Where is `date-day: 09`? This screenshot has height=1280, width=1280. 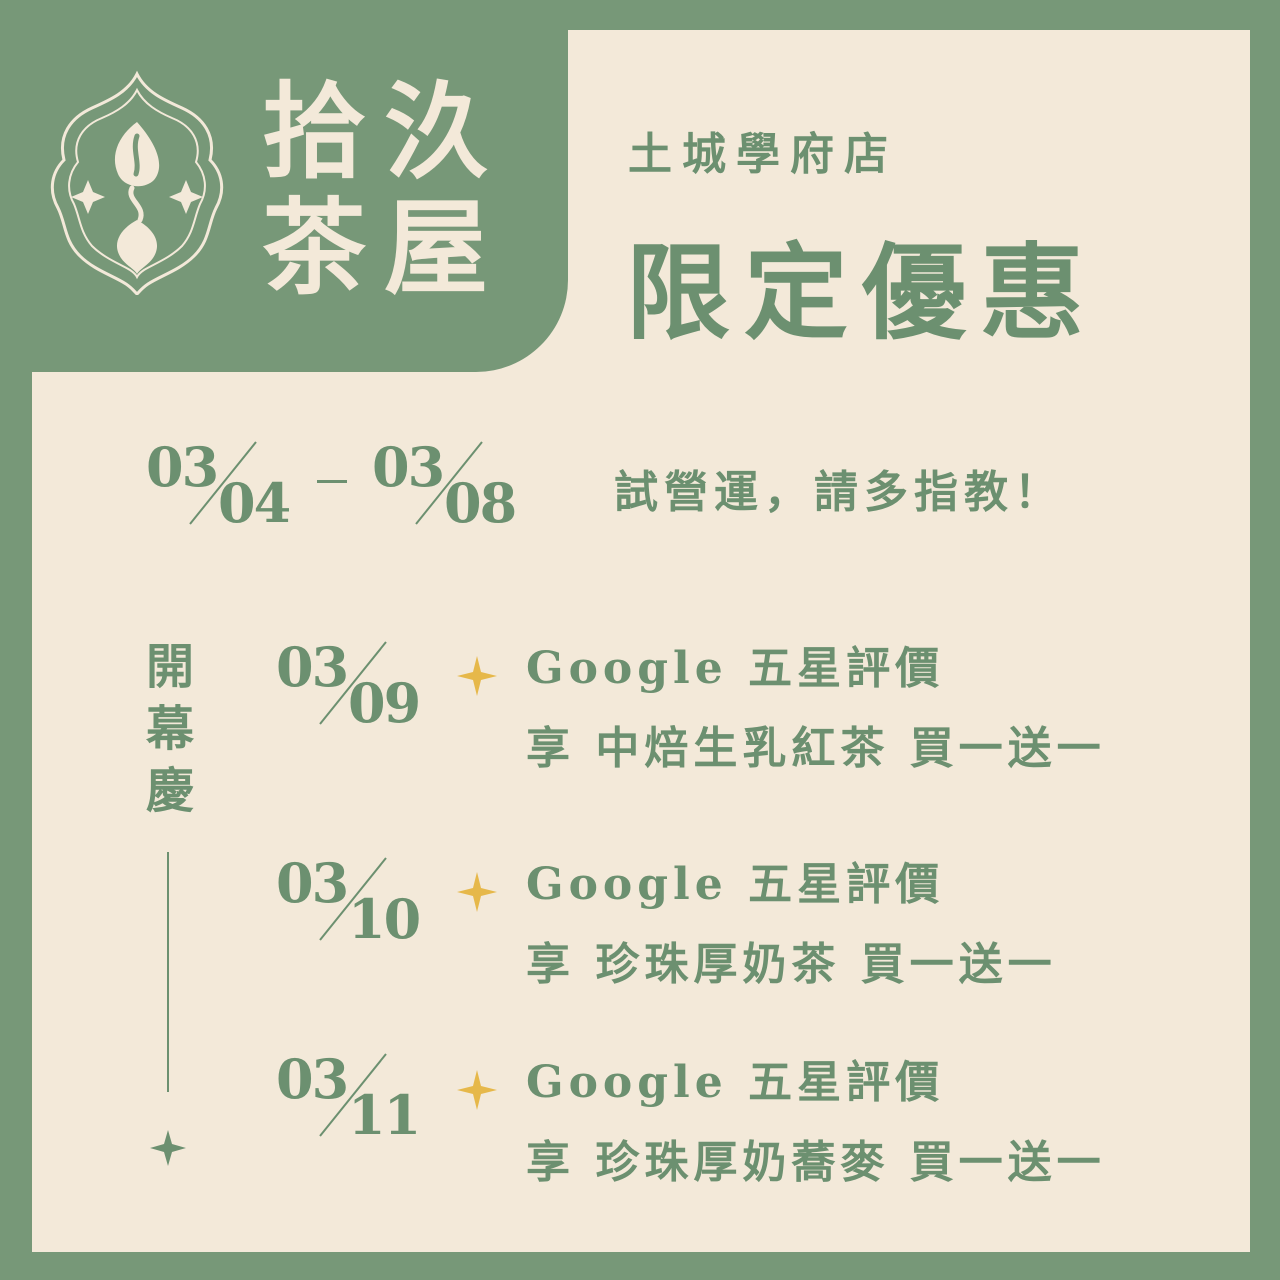
date-day: 09 is located at coordinates (384, 703).